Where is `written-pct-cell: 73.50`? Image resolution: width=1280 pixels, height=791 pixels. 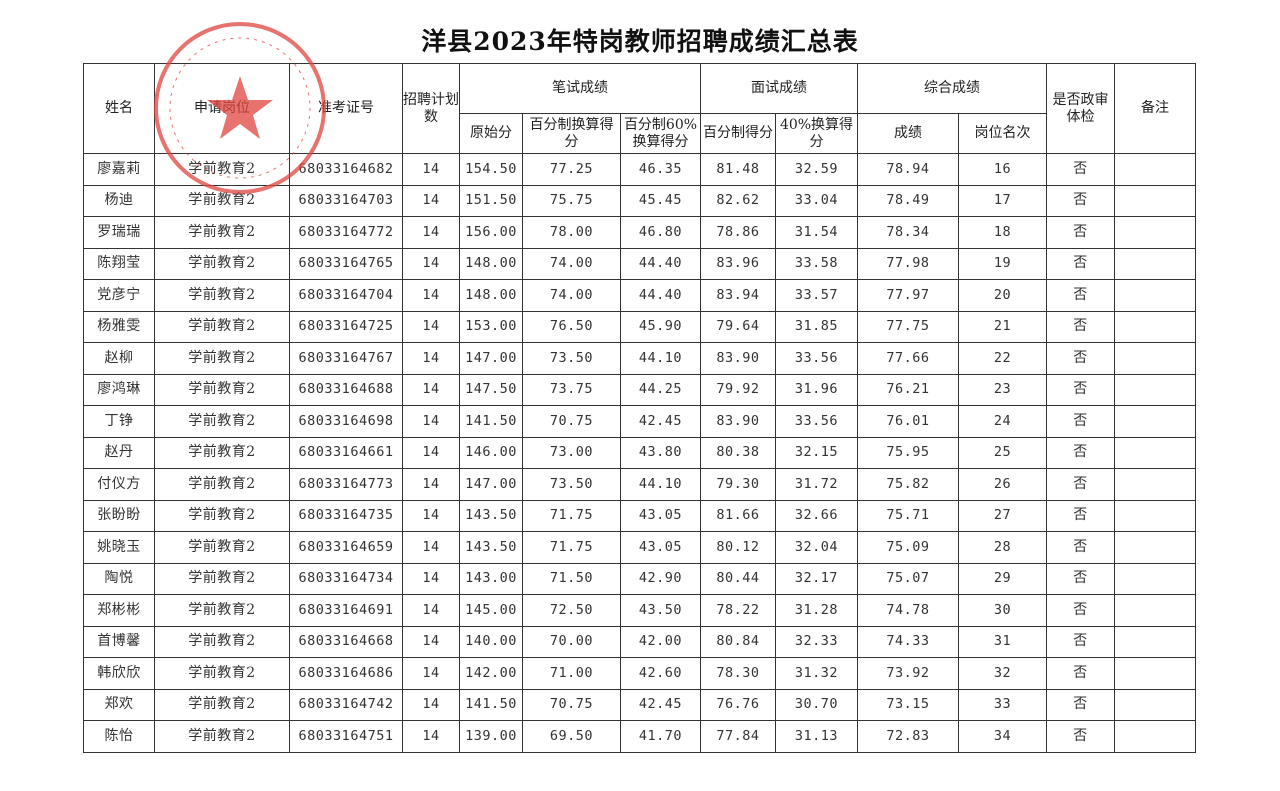 written-pct-cell: 73.50 is located at coordinates (571, 484).